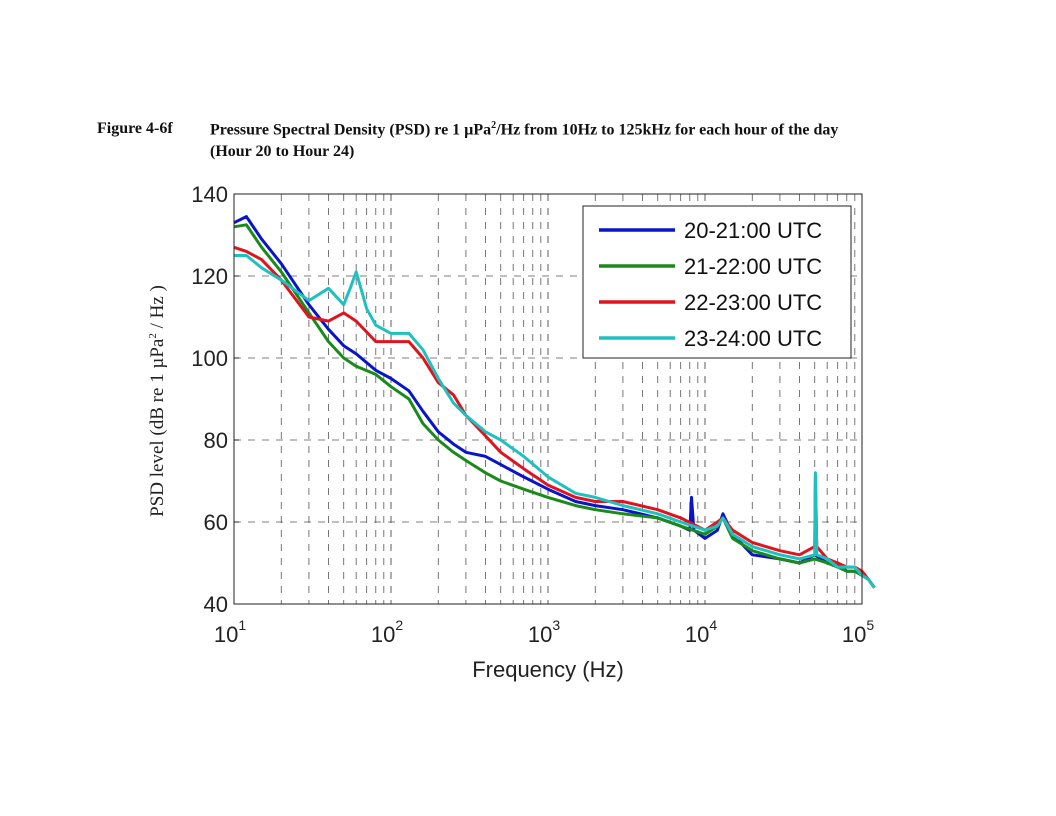 Image resolution: width=1056 pixels, height=816 pixels. Describe the element at coordinates (870, 625) in the screenshot. I see `x-tick-exponent: 5` at that location.